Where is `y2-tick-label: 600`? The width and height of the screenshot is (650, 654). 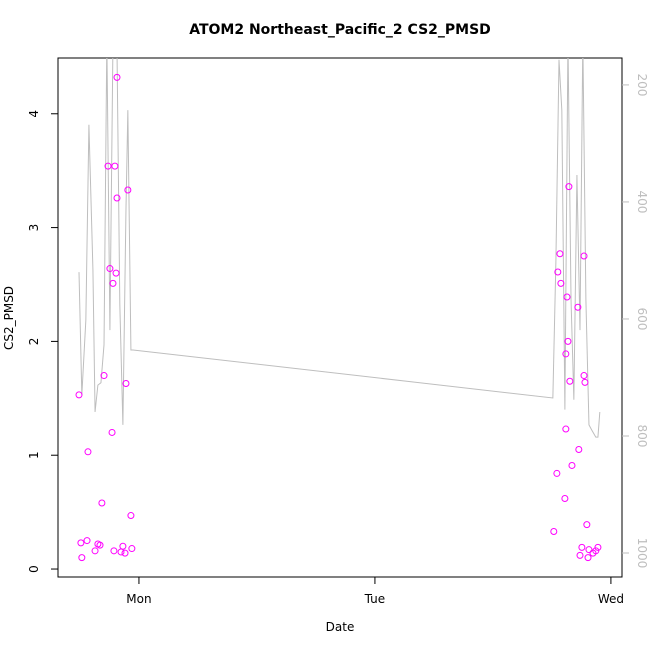
y2-tick-label: 600 is located at coordinates (642, 319).